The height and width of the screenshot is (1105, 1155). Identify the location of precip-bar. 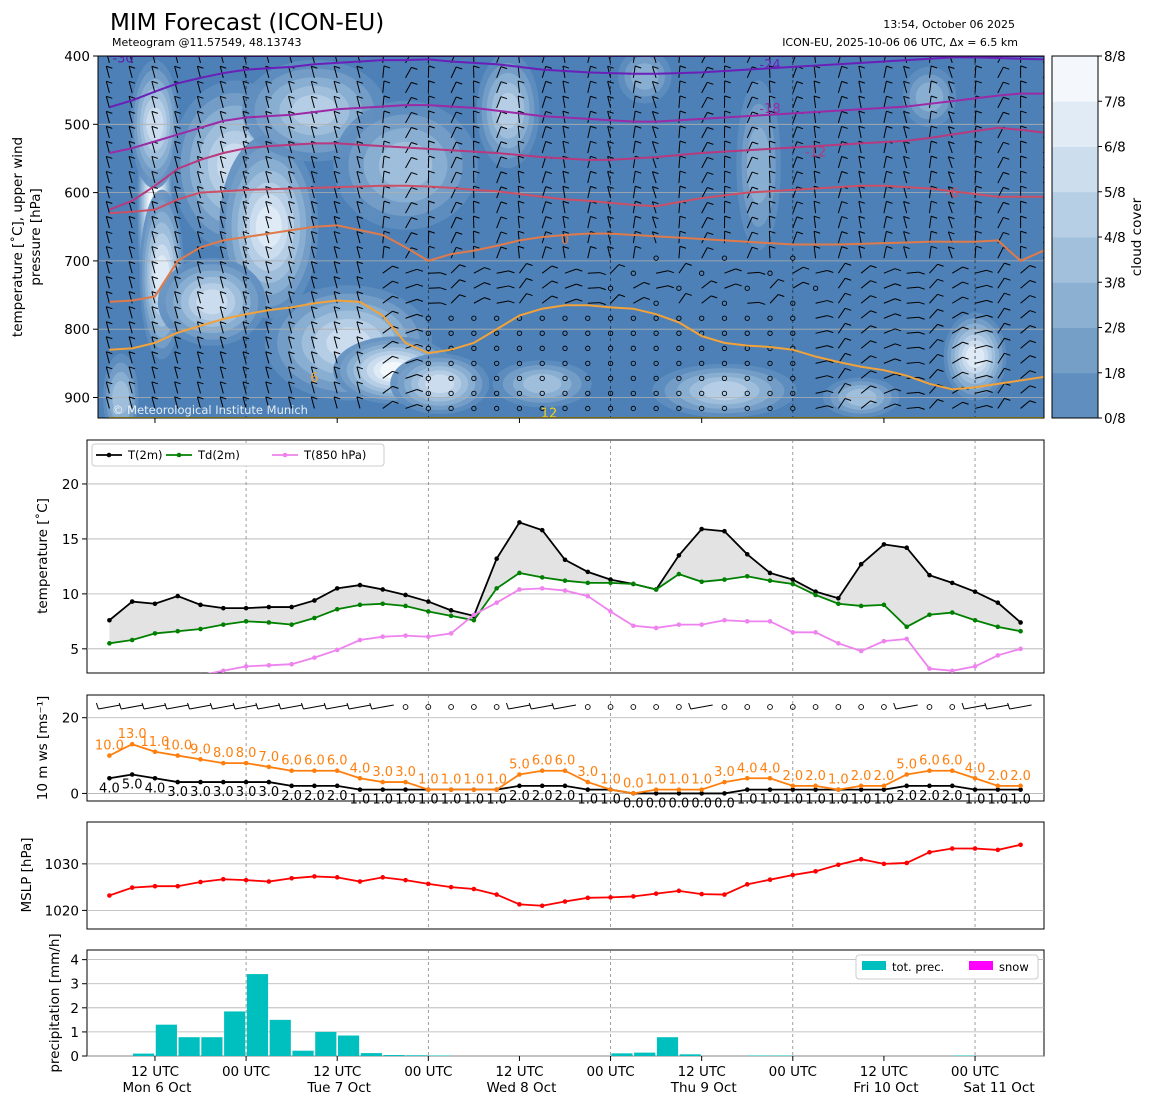
(349, 1045).